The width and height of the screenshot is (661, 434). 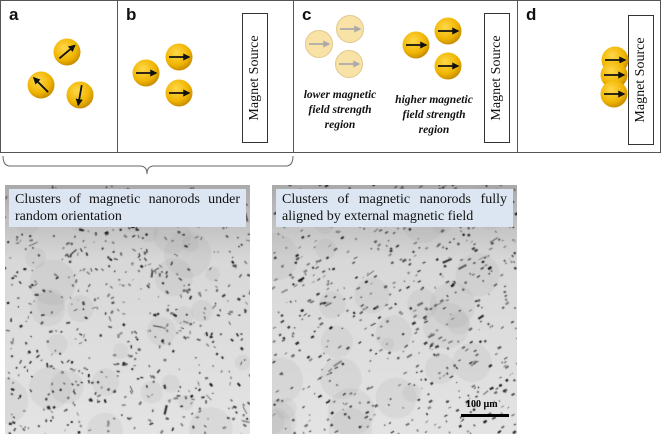 I want to click on high-field-region-label: higher magnetic field strength region, so click(x=434, y=115).